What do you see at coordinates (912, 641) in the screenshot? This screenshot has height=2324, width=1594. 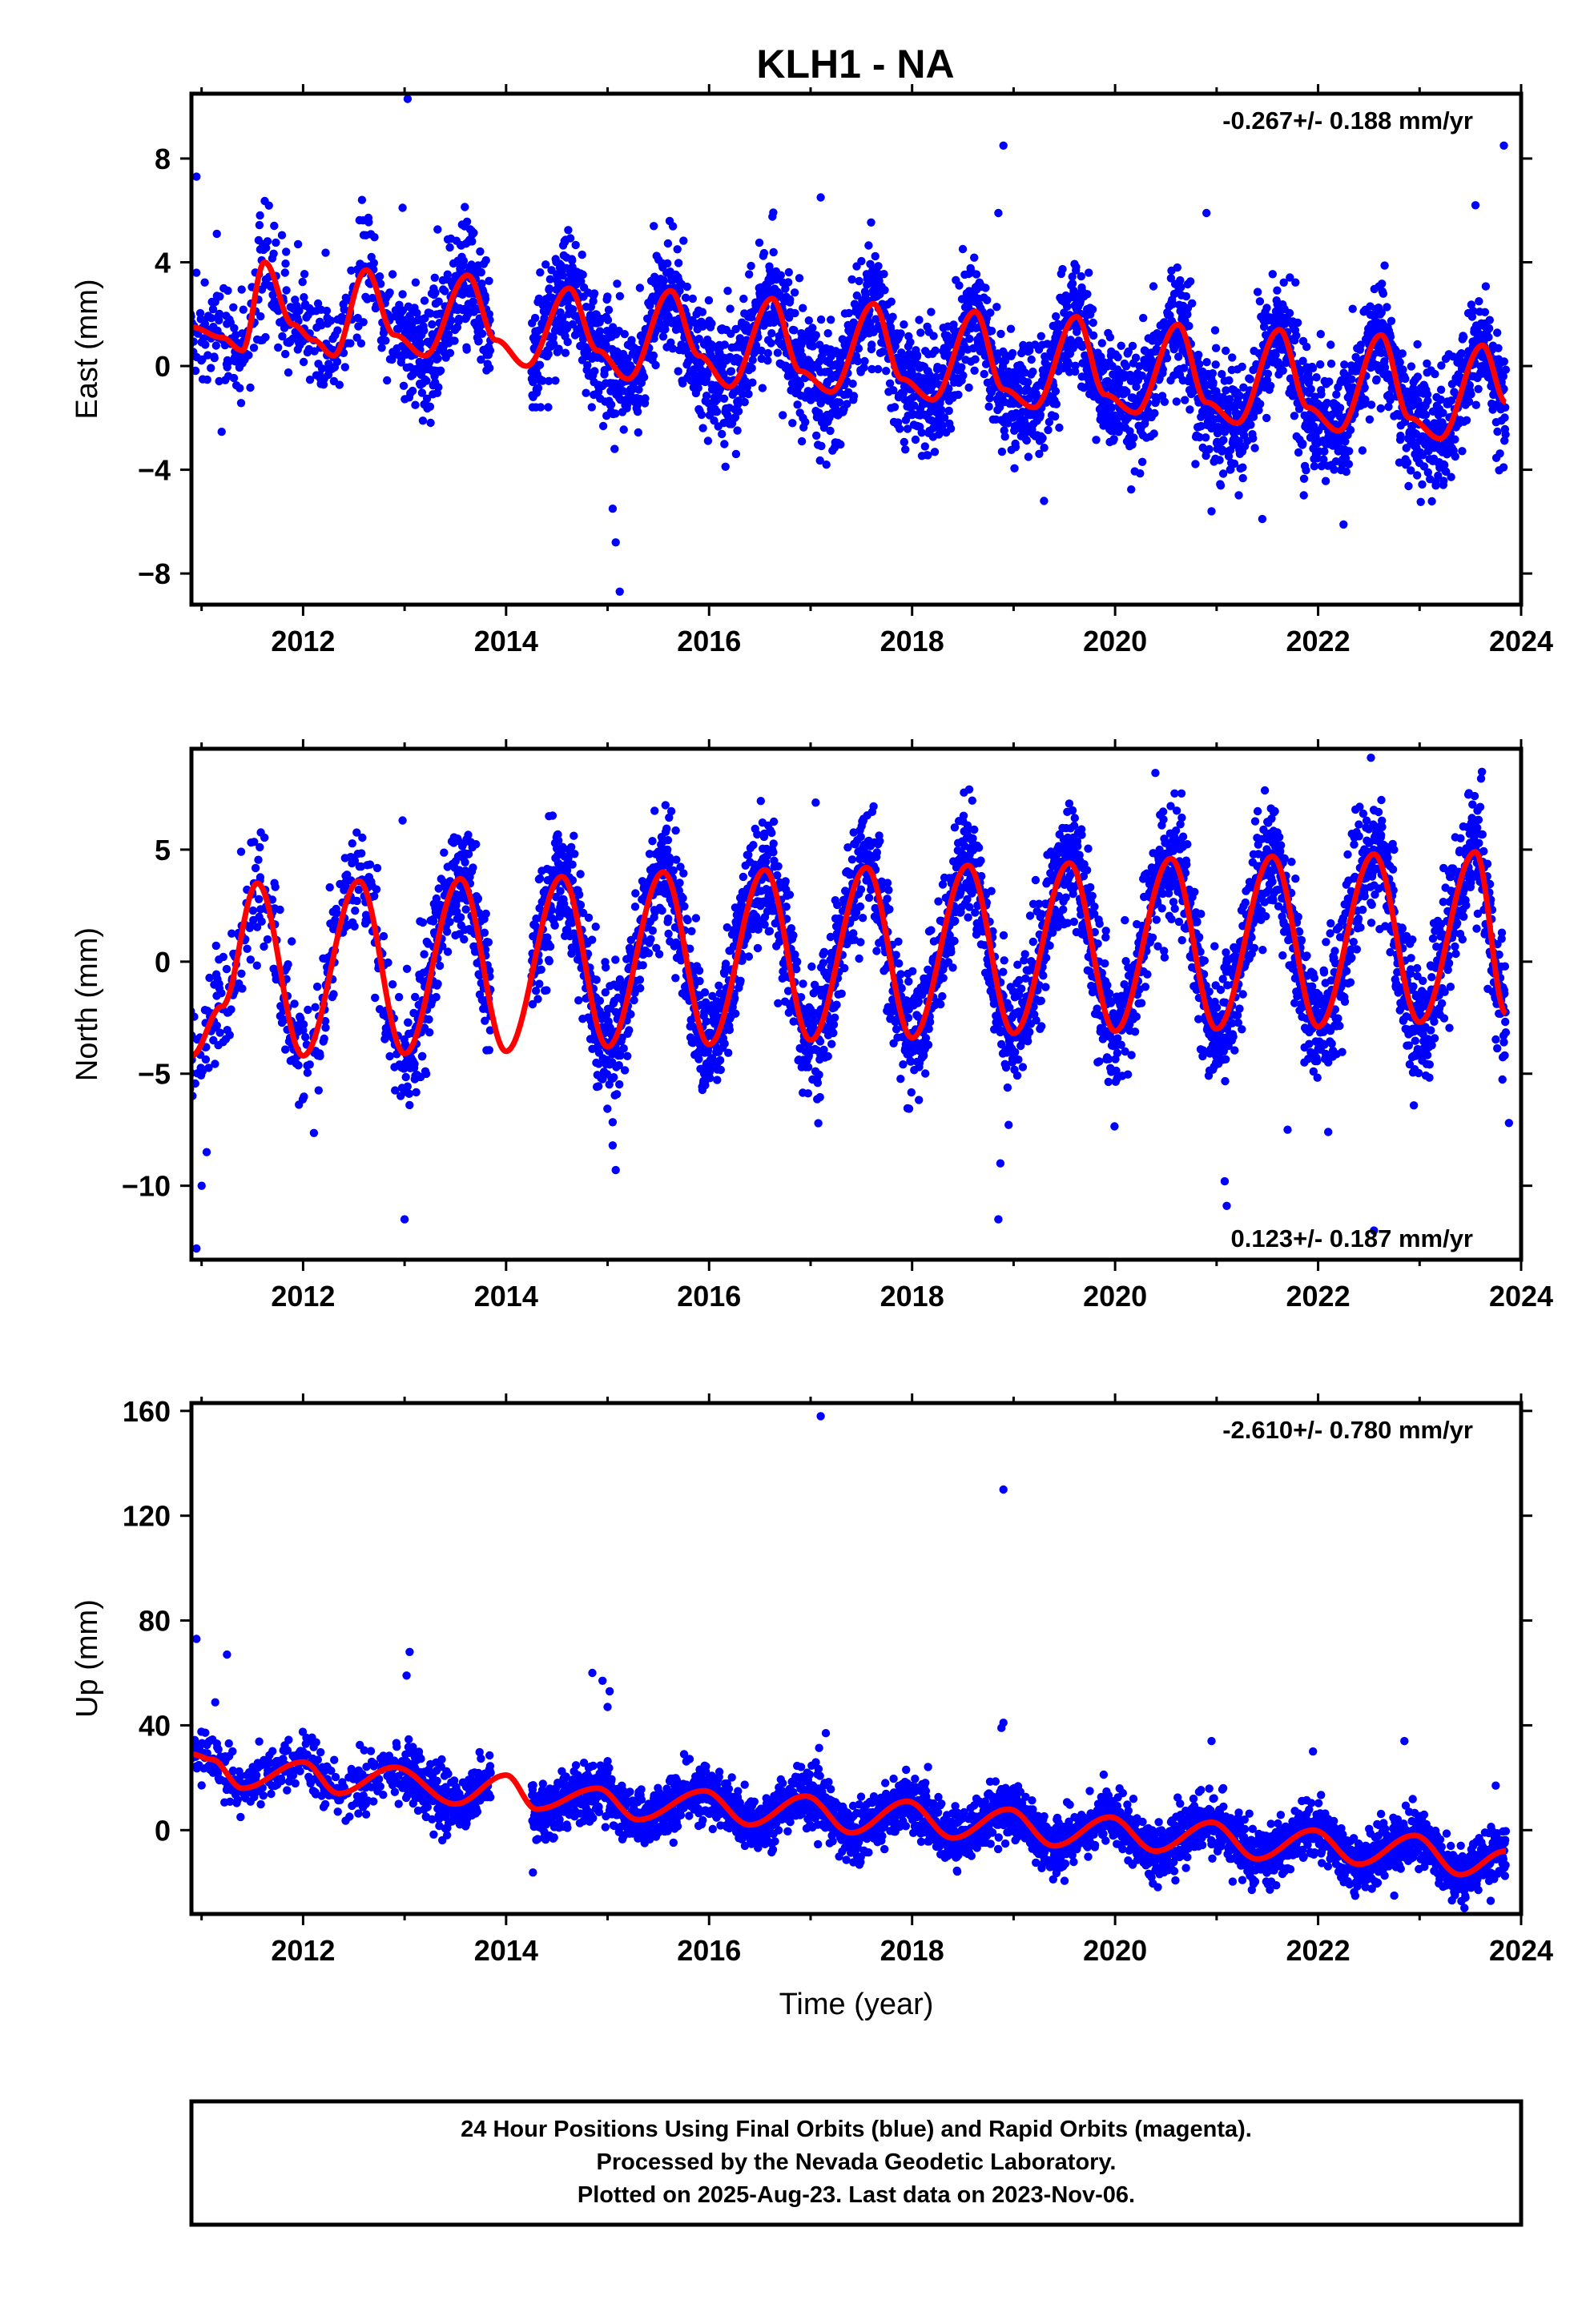 I see `east-x-tick-label: 2018` at bounding box center [912, 641].